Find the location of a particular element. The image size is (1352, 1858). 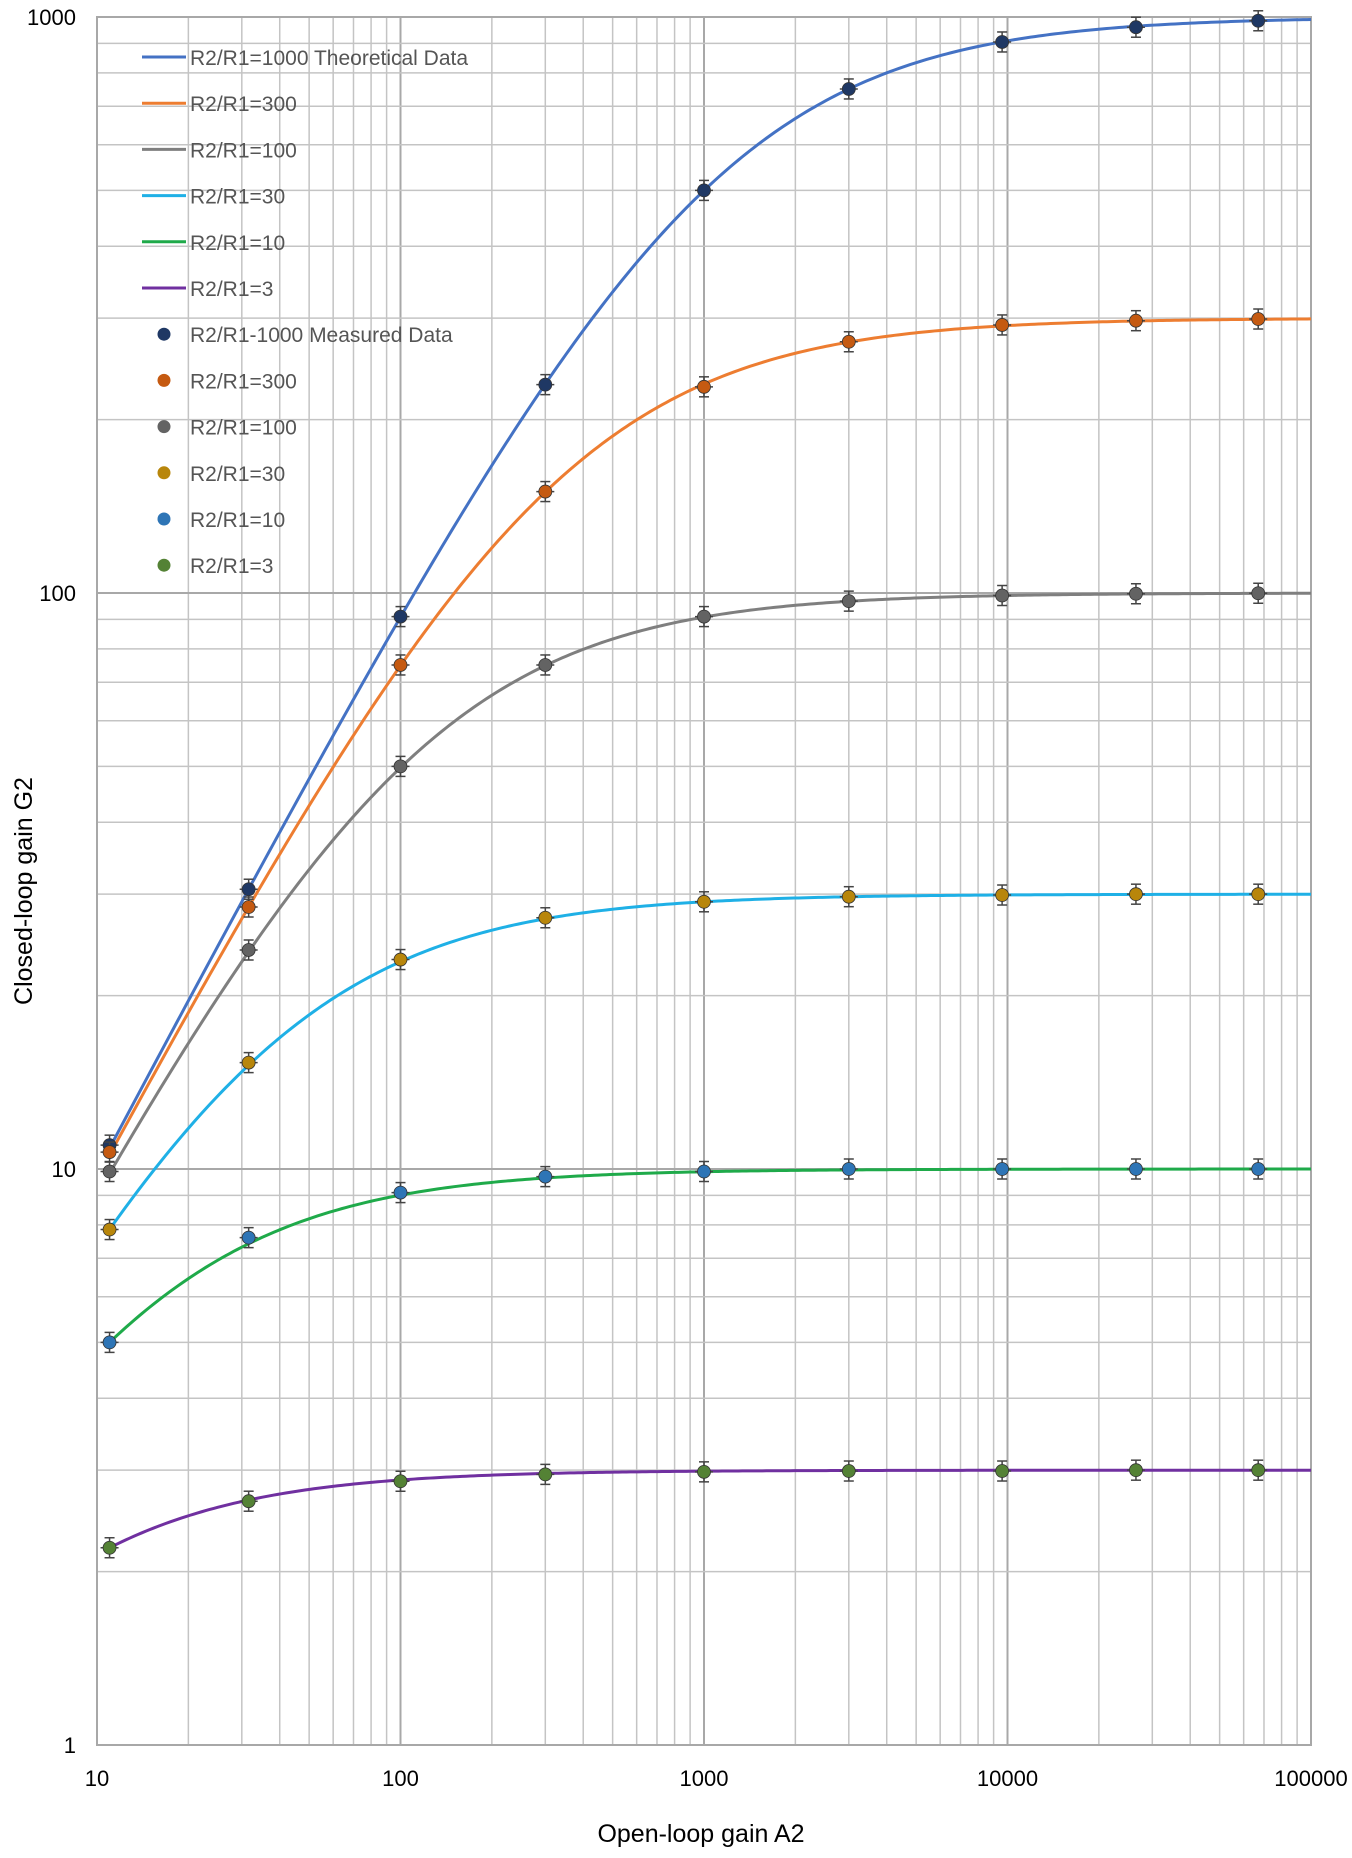

legend-item-line: R2/R1=10 is located at coordinates (213, 243).